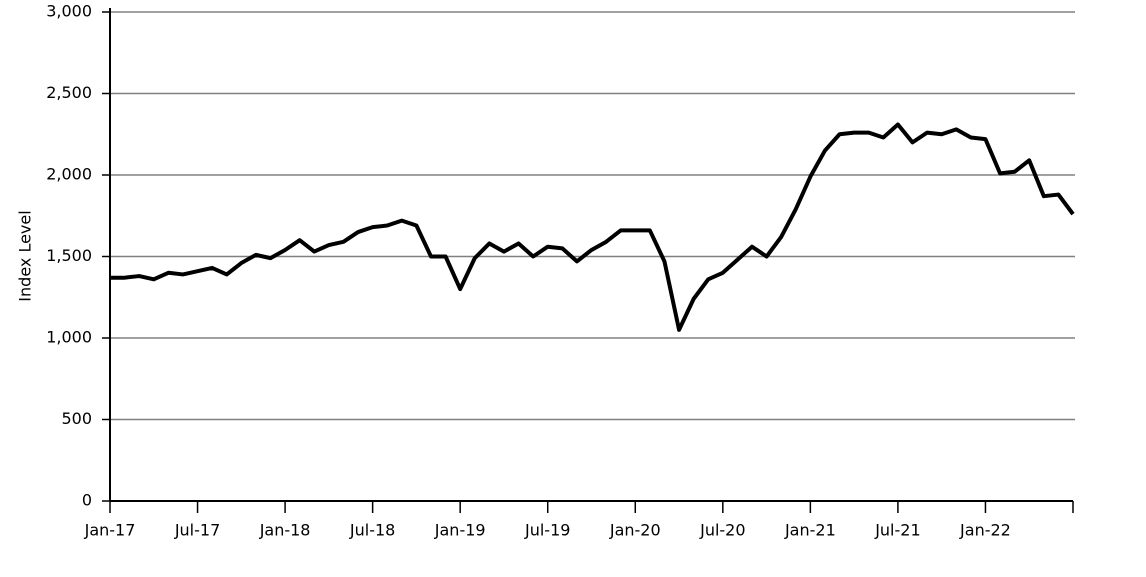  Describe the element at coordinates (722, 530) in the screenshot. I see `x-tick-label: Jul-20` at that location.